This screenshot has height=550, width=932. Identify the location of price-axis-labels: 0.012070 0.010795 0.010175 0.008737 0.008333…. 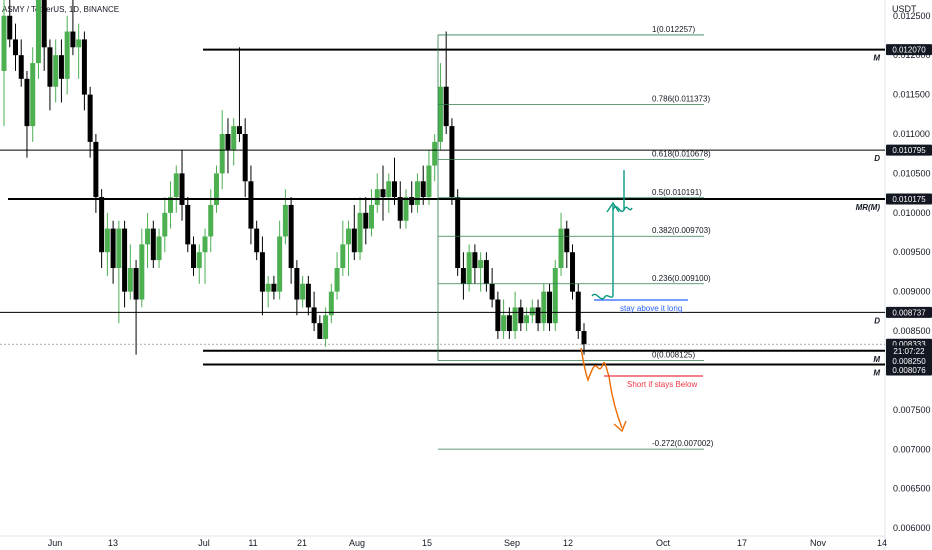
(909, 210).